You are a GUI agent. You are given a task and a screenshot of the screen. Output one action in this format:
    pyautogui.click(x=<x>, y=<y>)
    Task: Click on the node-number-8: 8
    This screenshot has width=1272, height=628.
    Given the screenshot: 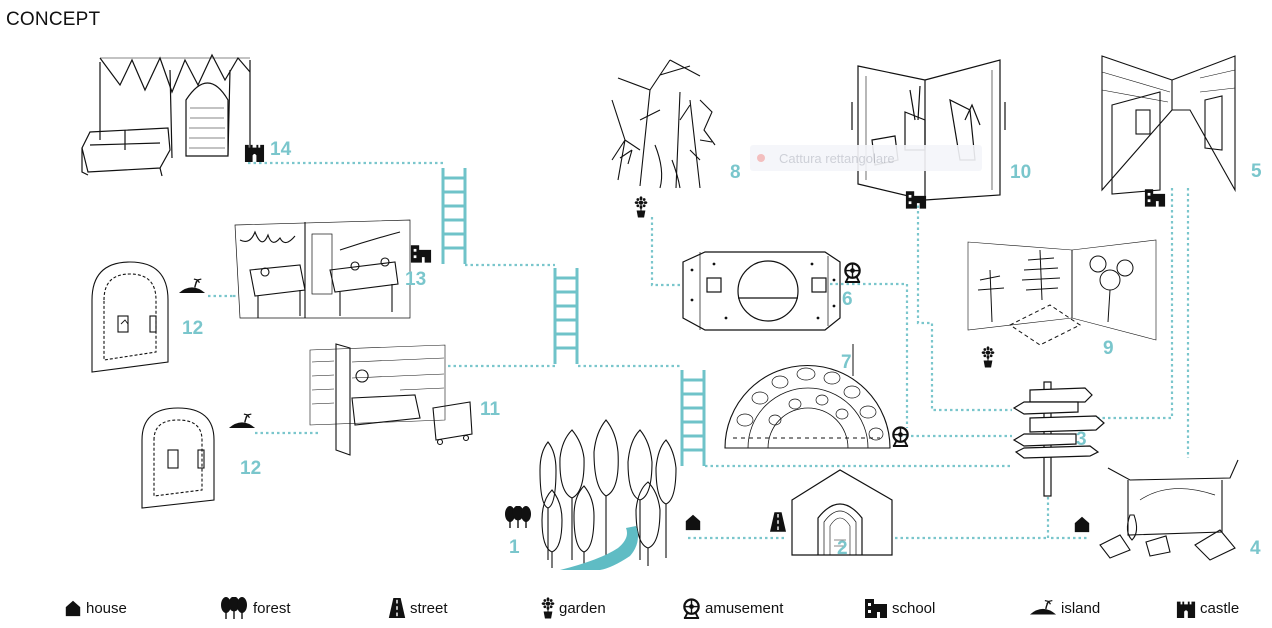 What is the action you would take?
    pyautogui.click(x=735, y=172)
    